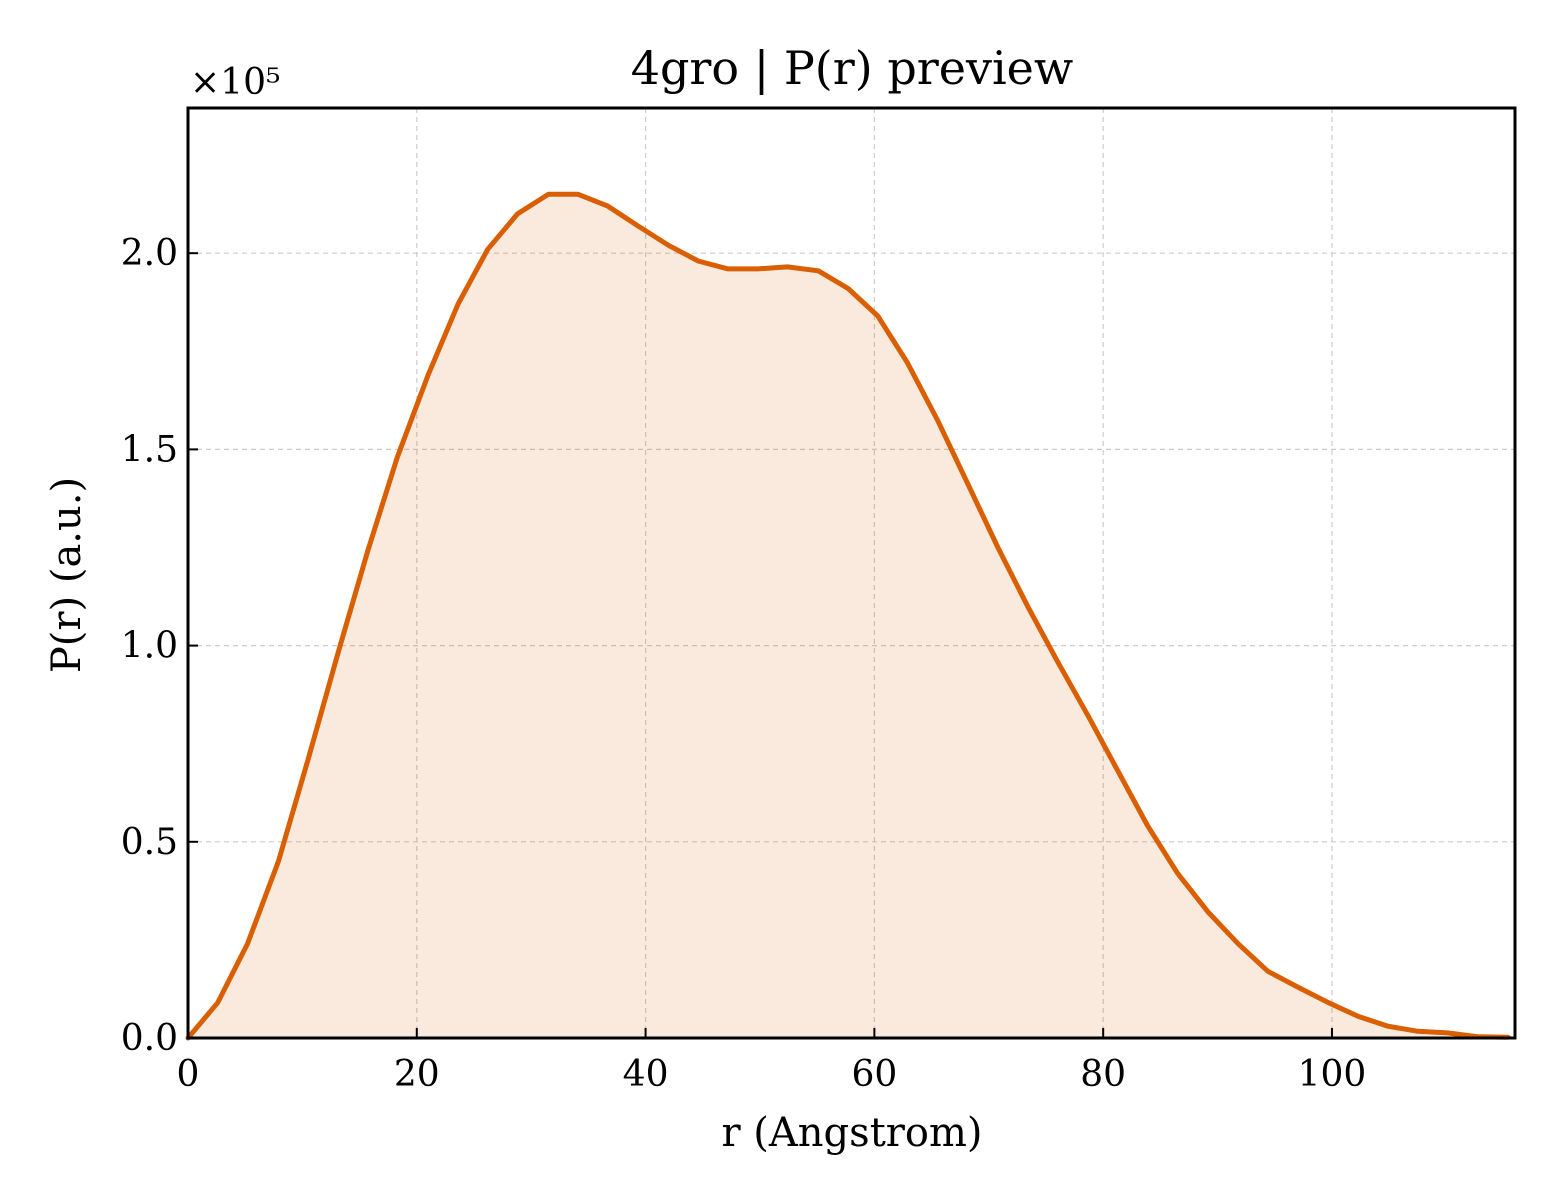  Describe the element at coordinates (1103, 1074) in the screenshot. I see `x-tick-label: 80` at that location.